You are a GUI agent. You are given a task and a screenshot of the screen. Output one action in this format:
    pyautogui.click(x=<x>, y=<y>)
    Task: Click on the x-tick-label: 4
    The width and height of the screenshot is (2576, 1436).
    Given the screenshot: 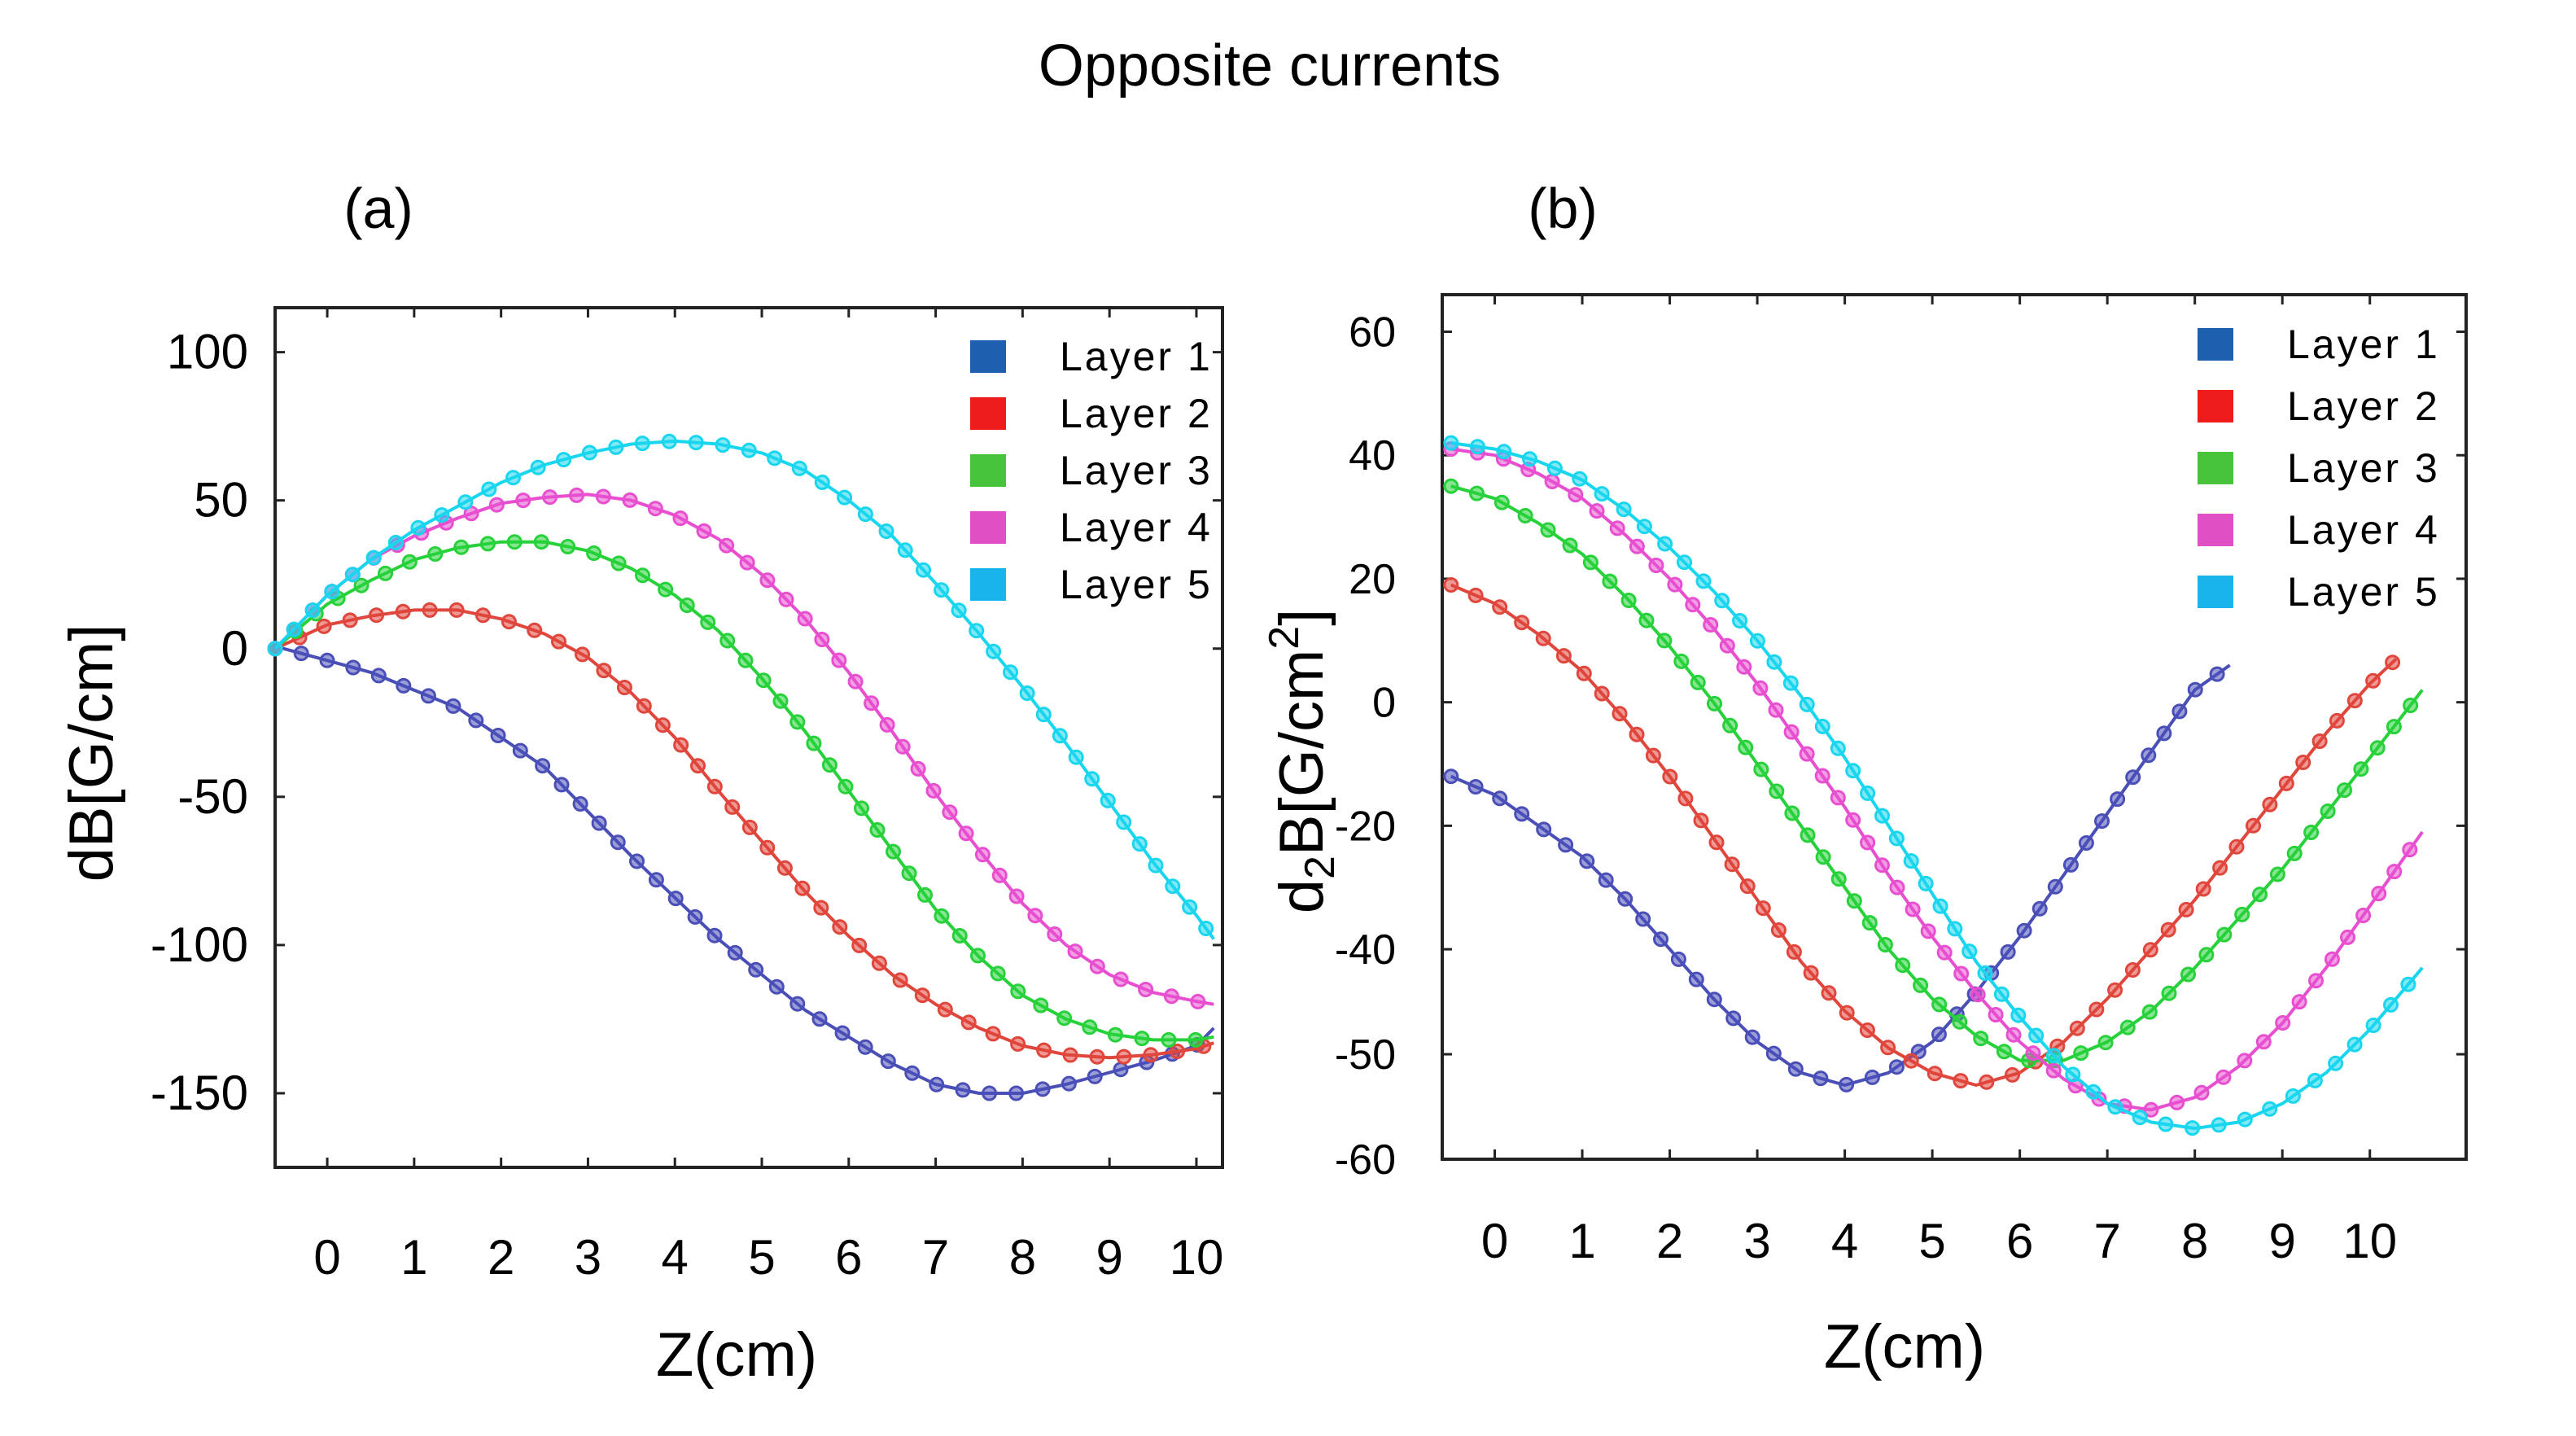 What is the action you would take?
    pyautogui.click(x=1844, y=1241)
    